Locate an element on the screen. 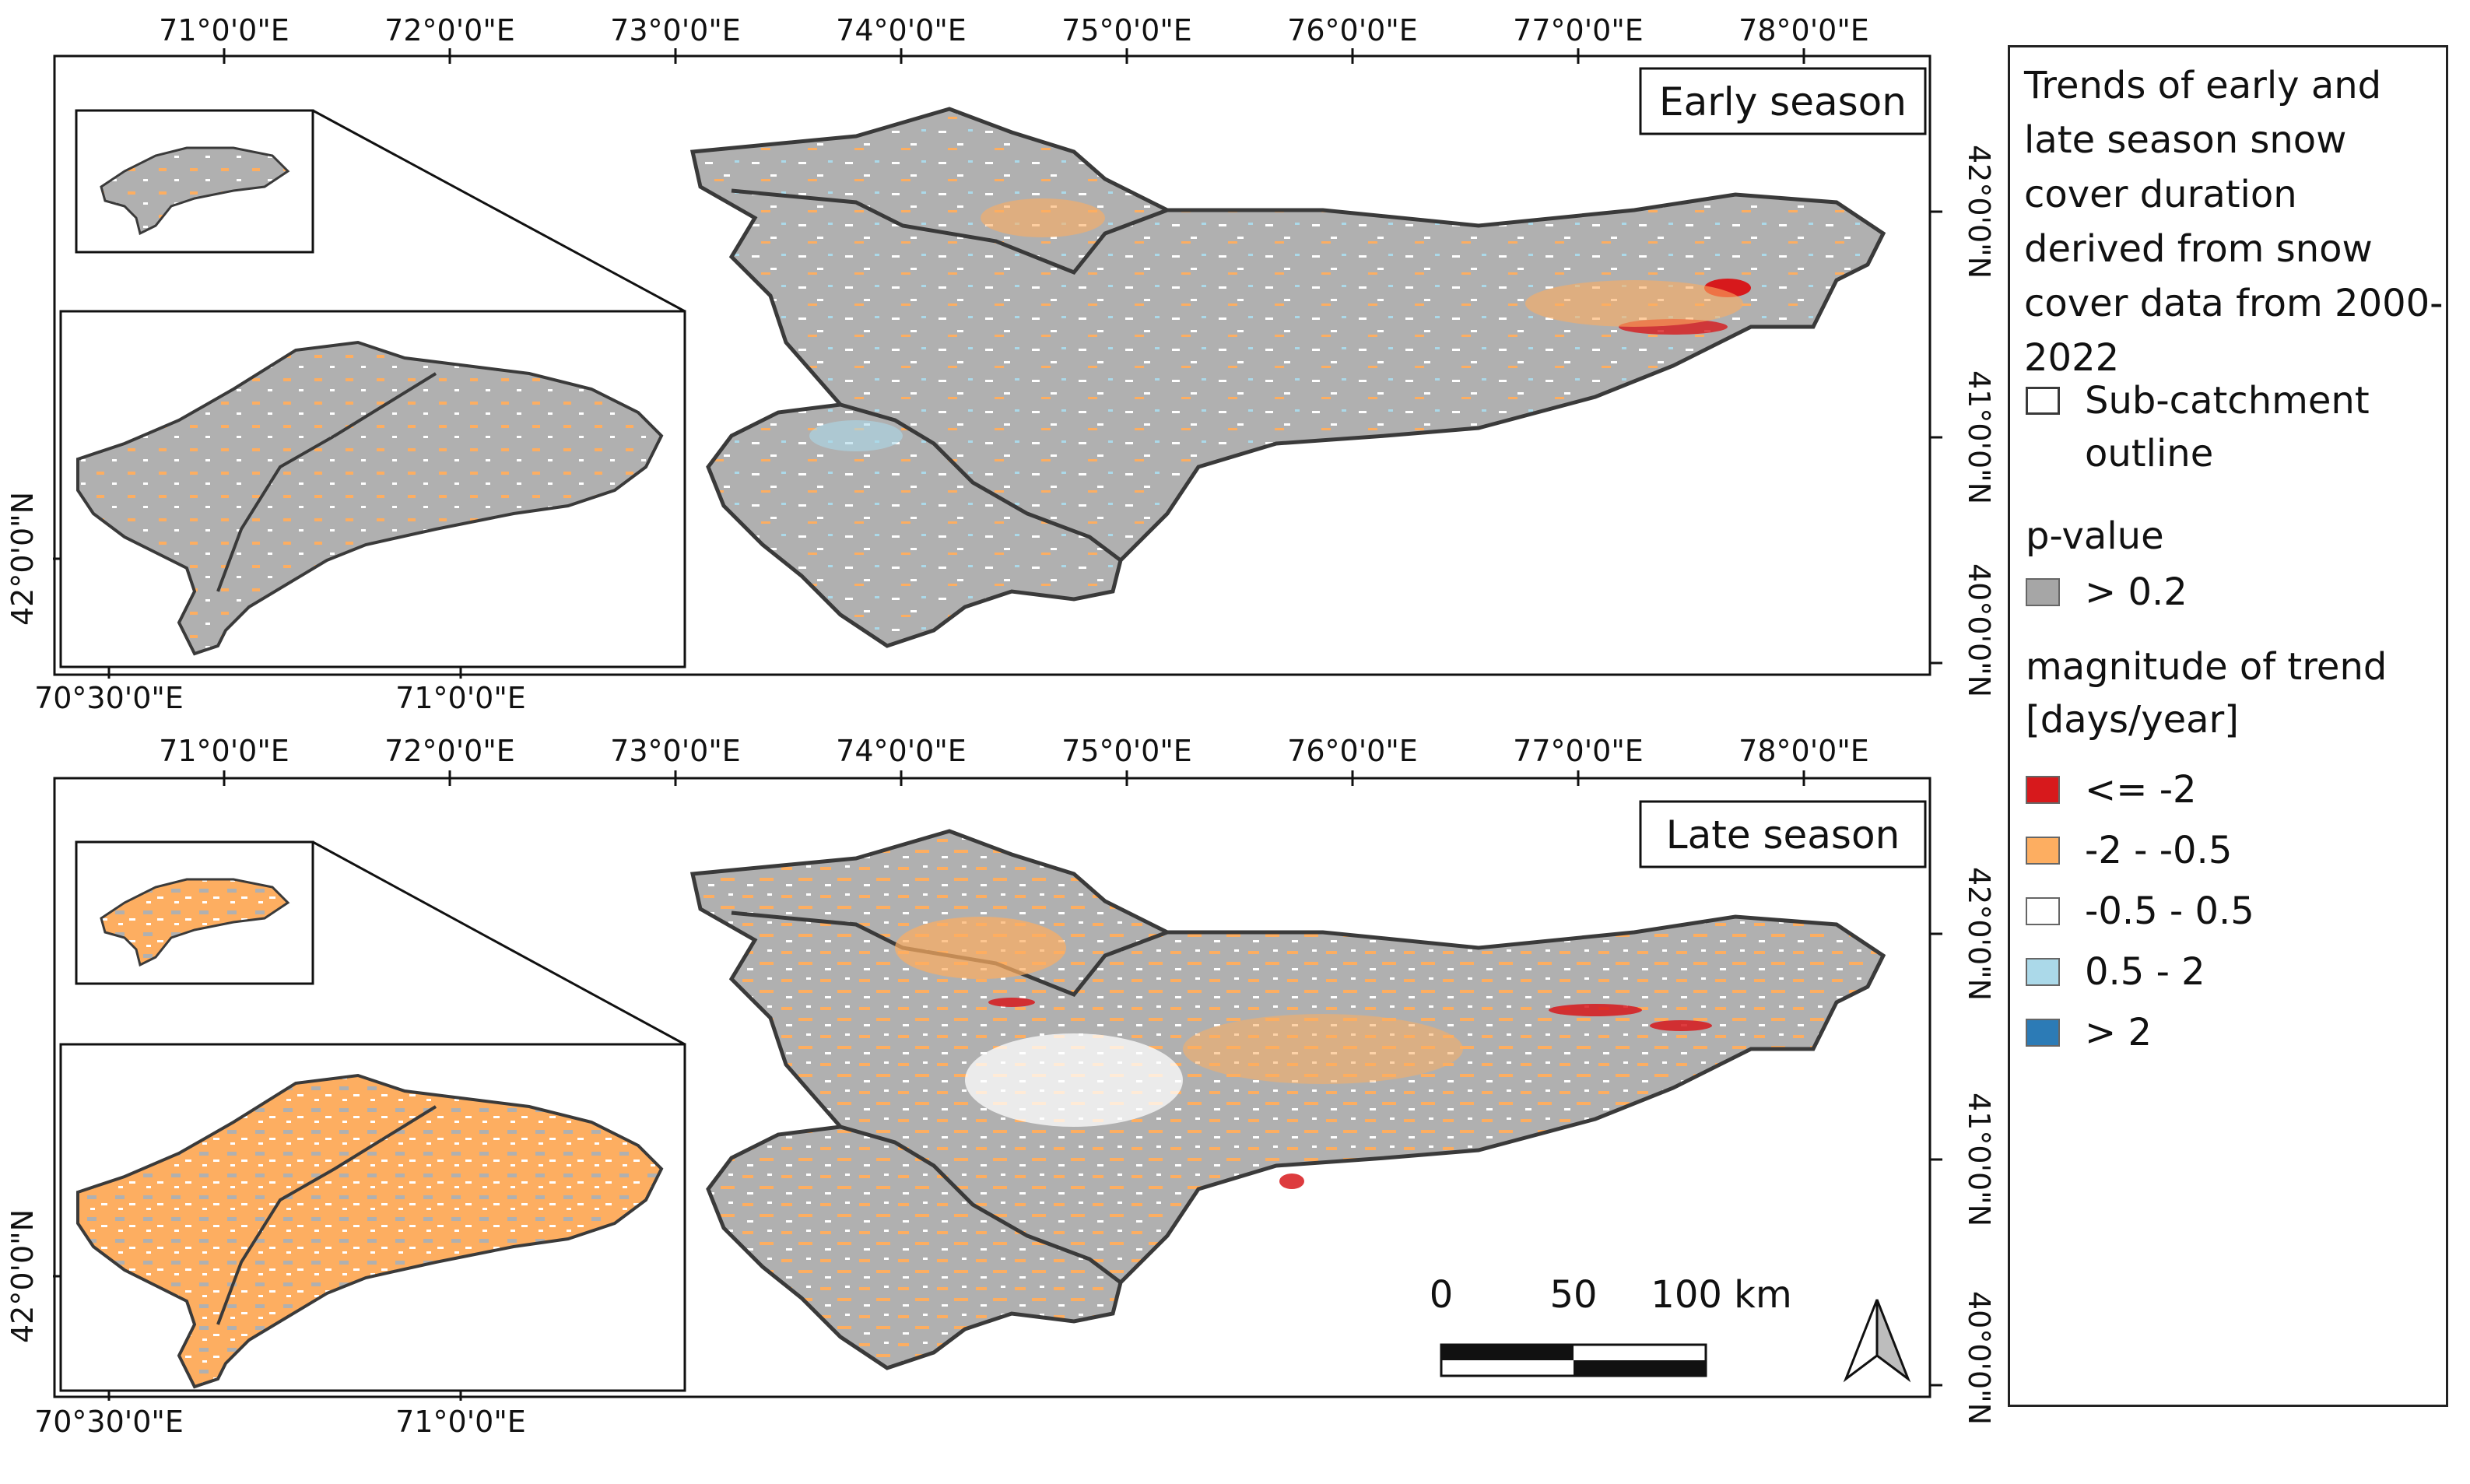 The width and height of the screenshot is (2470, 1484). early-top-tick-2: 72°0'0"E is located at coordinates (449, 30).